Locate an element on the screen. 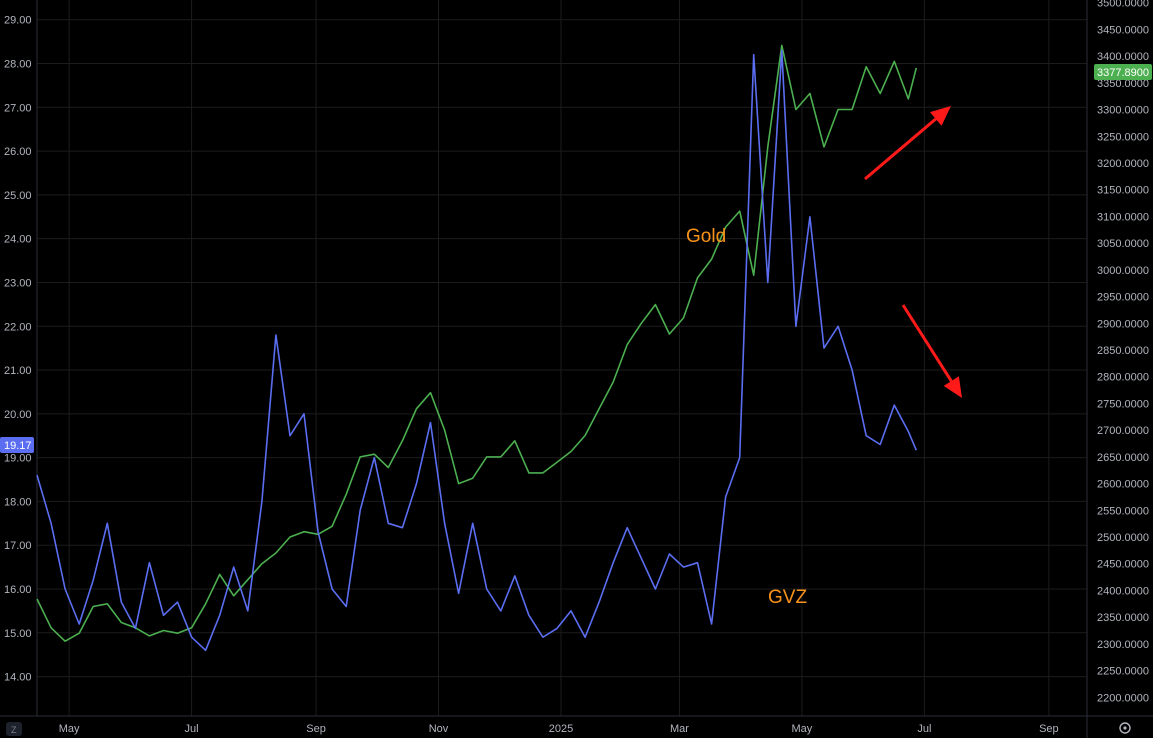 The image size is (1153, 738). x-tick-label: 2025 is located at coordinates (561, 729).